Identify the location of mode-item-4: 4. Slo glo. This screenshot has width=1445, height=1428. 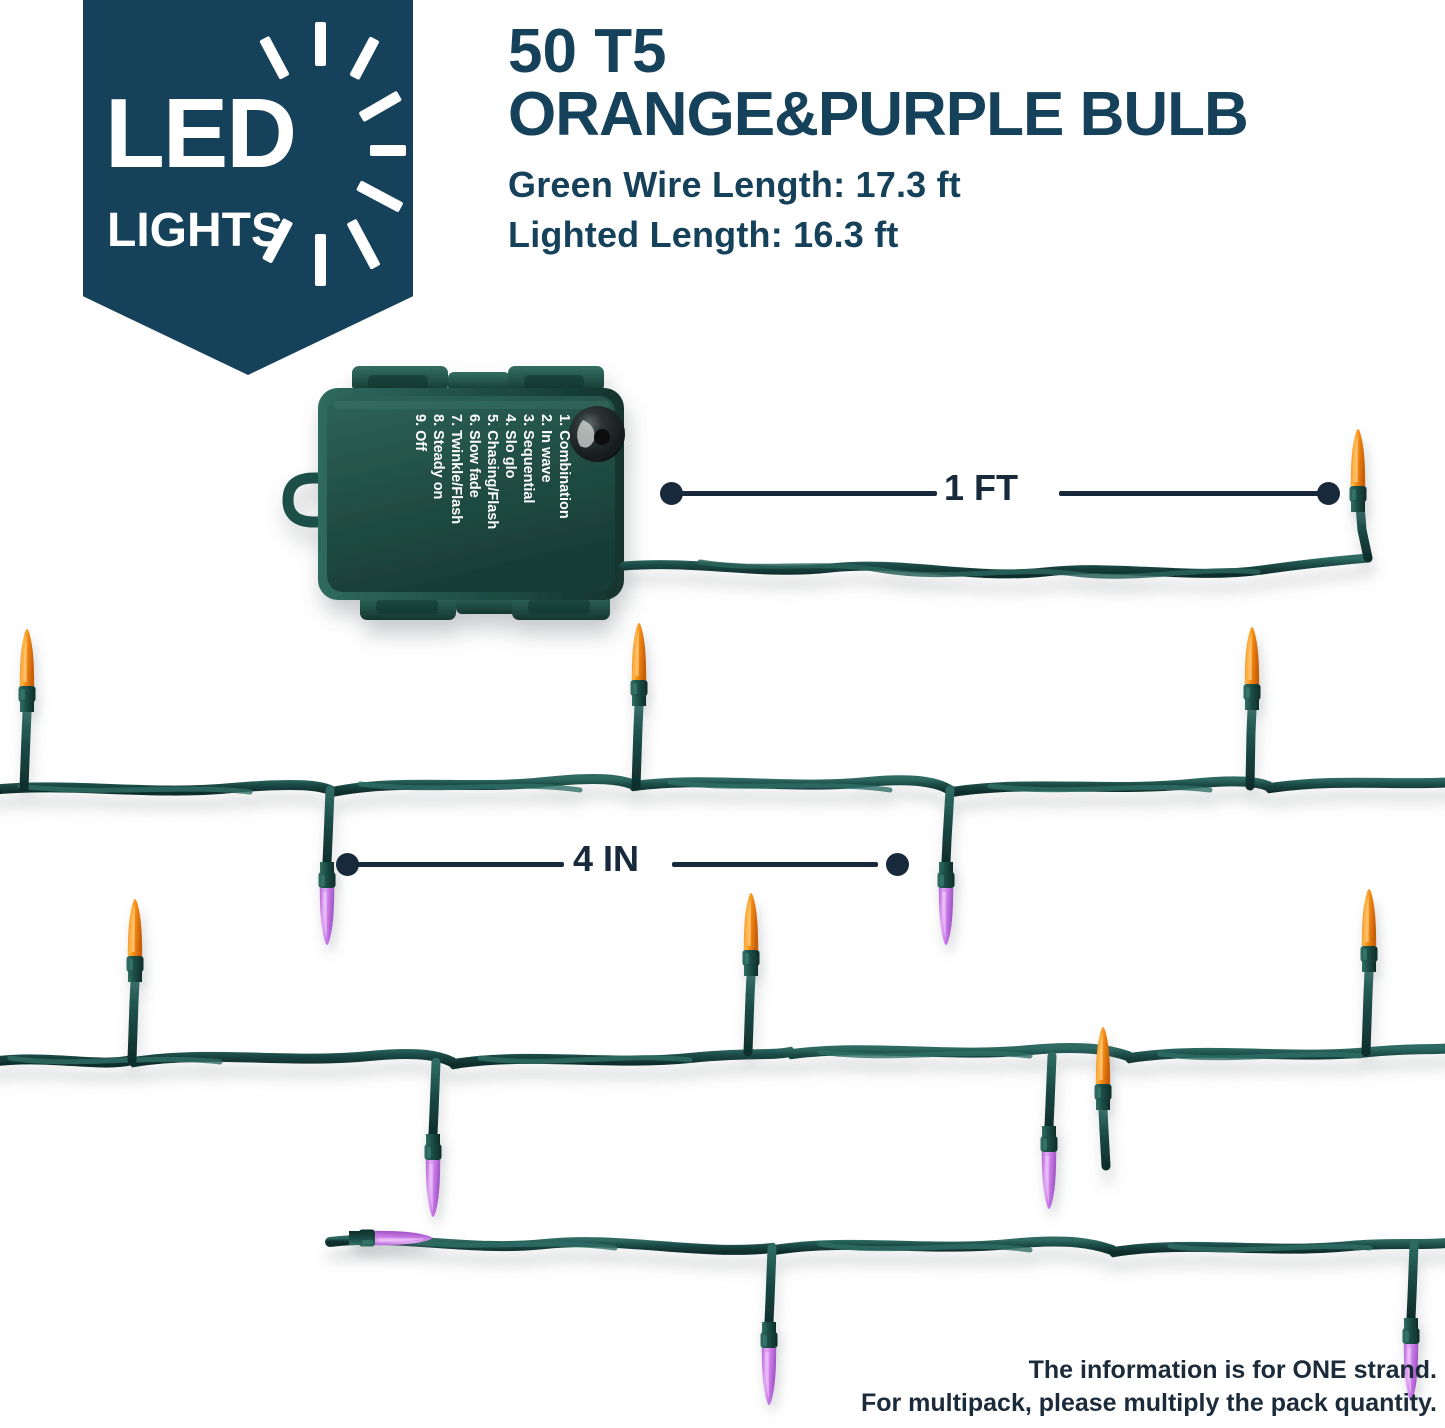
(510, 446).